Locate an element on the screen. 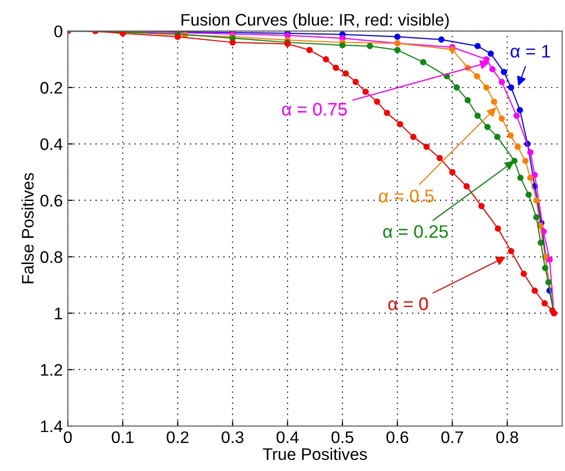 This screenshot has height=471, width=565. annotation: α = 1 is located at coordinates (530, 51).